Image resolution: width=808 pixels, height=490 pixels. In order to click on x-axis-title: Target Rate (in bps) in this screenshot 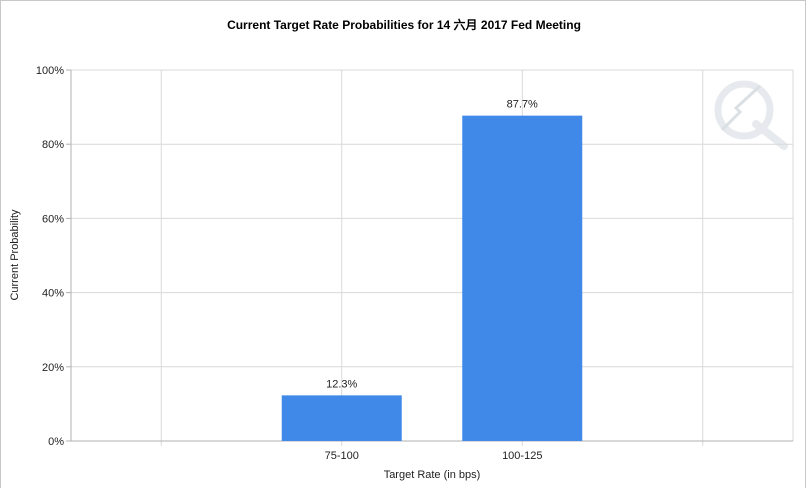, I will do `click(432, 475)`.